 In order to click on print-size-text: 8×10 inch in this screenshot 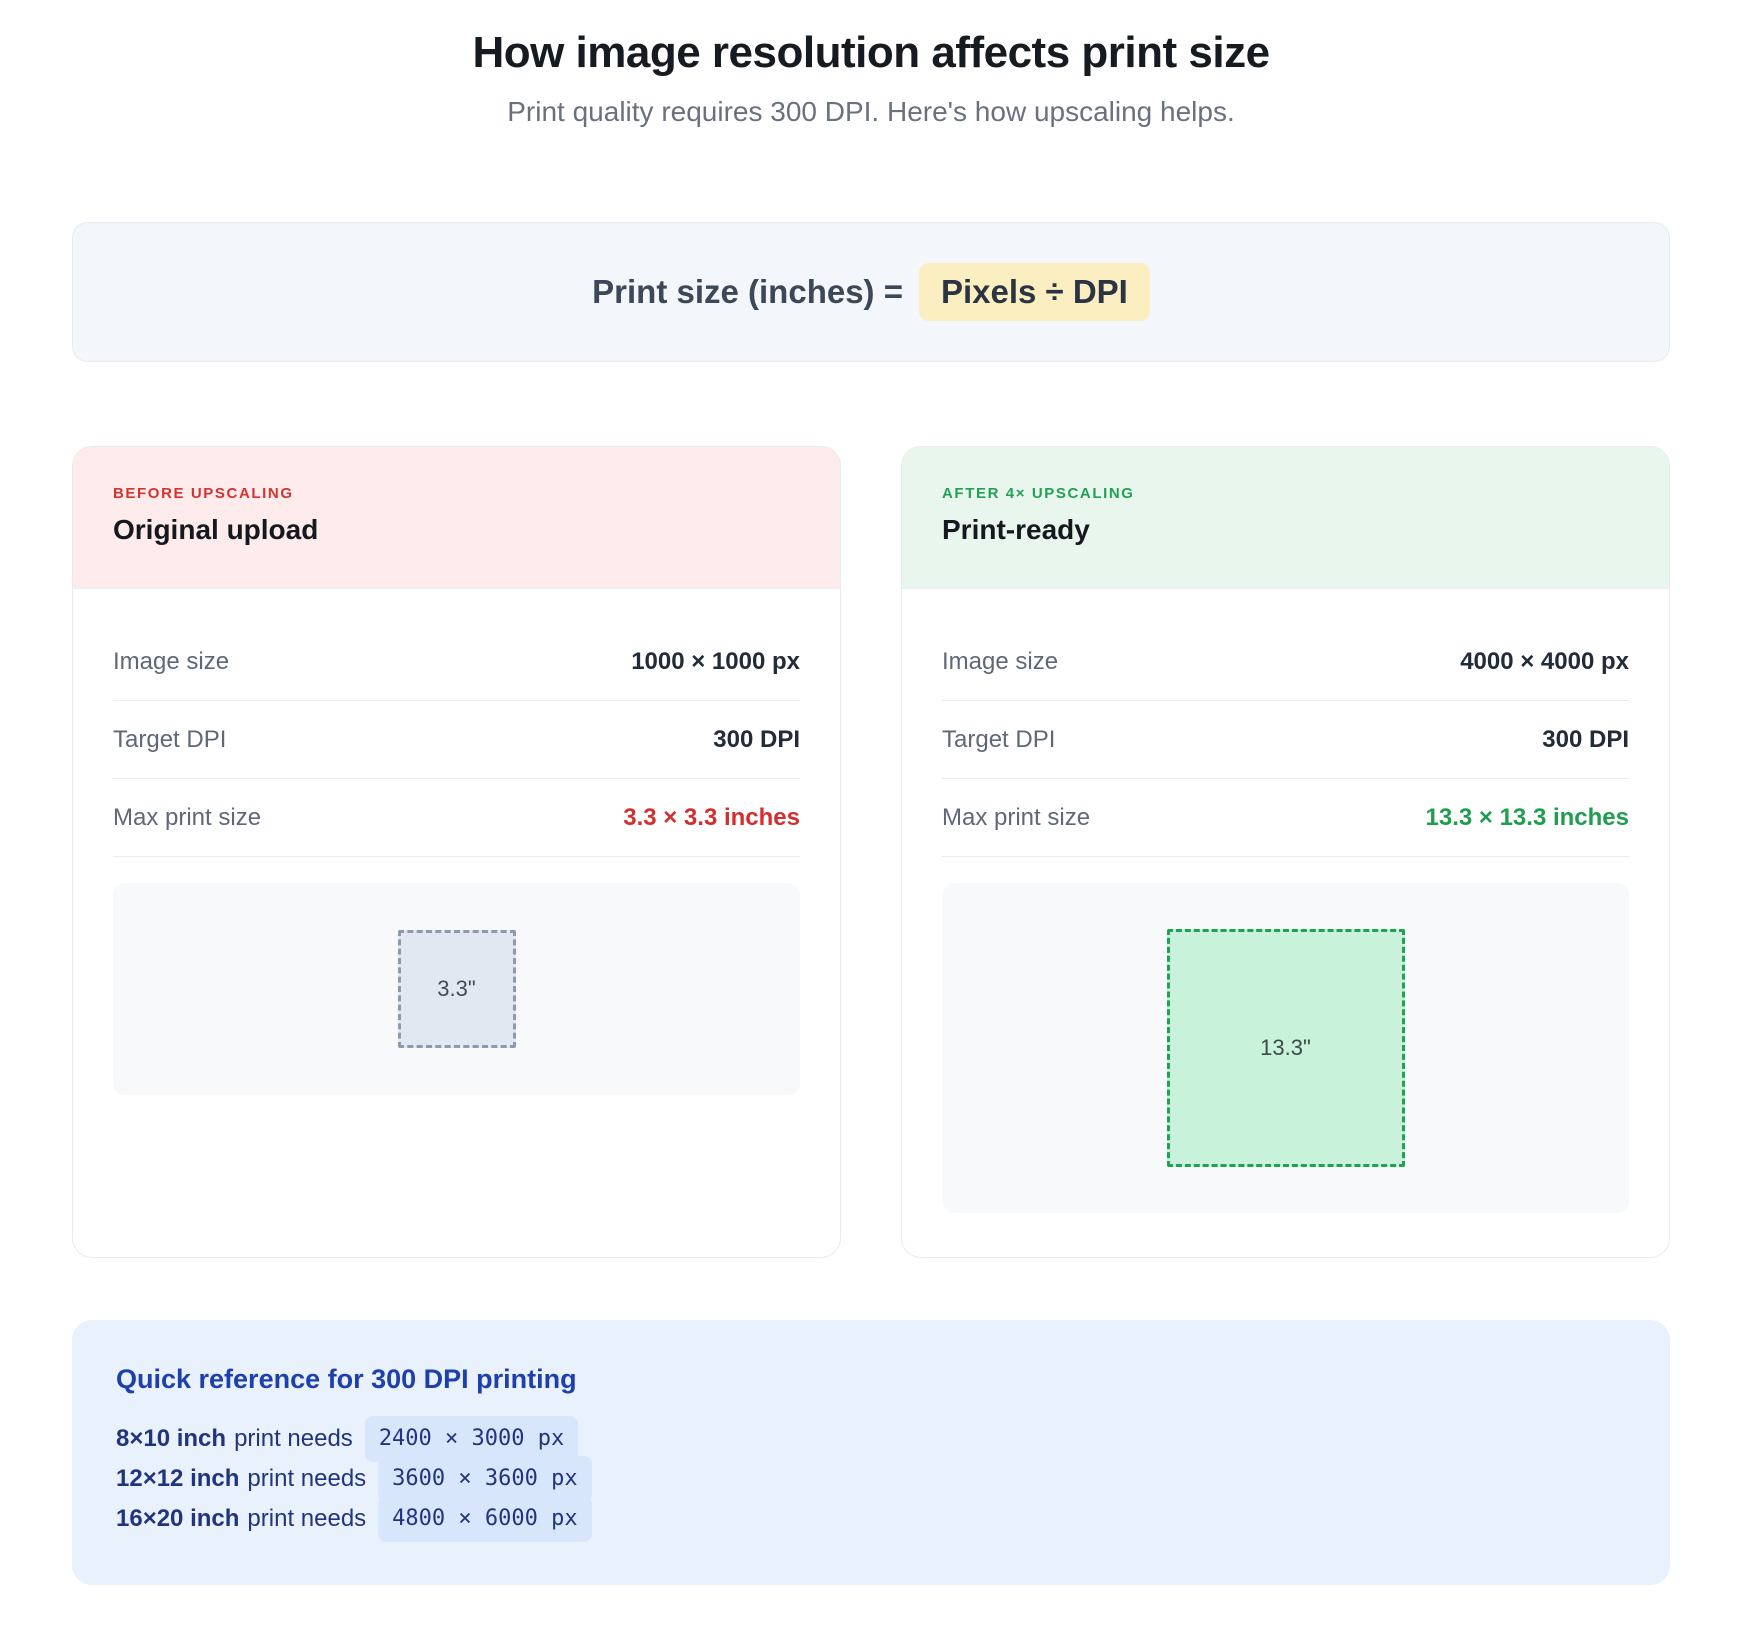, I will do `click(171, 1438)`.